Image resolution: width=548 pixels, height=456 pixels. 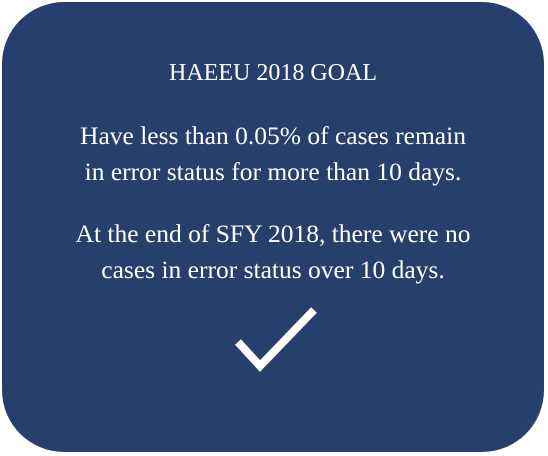 What do you see at coordinates (273, 233) in the screenshot?
I see `text-line: At the end of SFY 2018, there were no` at bounding box center [273, 233].